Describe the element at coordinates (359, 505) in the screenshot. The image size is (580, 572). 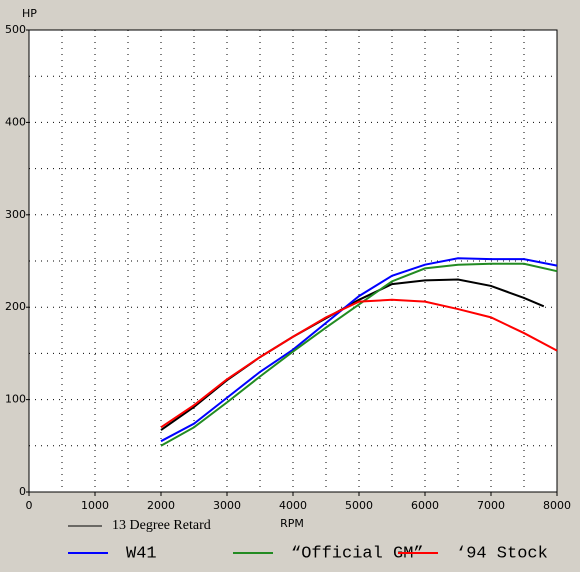
I see `x-tick-label: 5000` at that location.